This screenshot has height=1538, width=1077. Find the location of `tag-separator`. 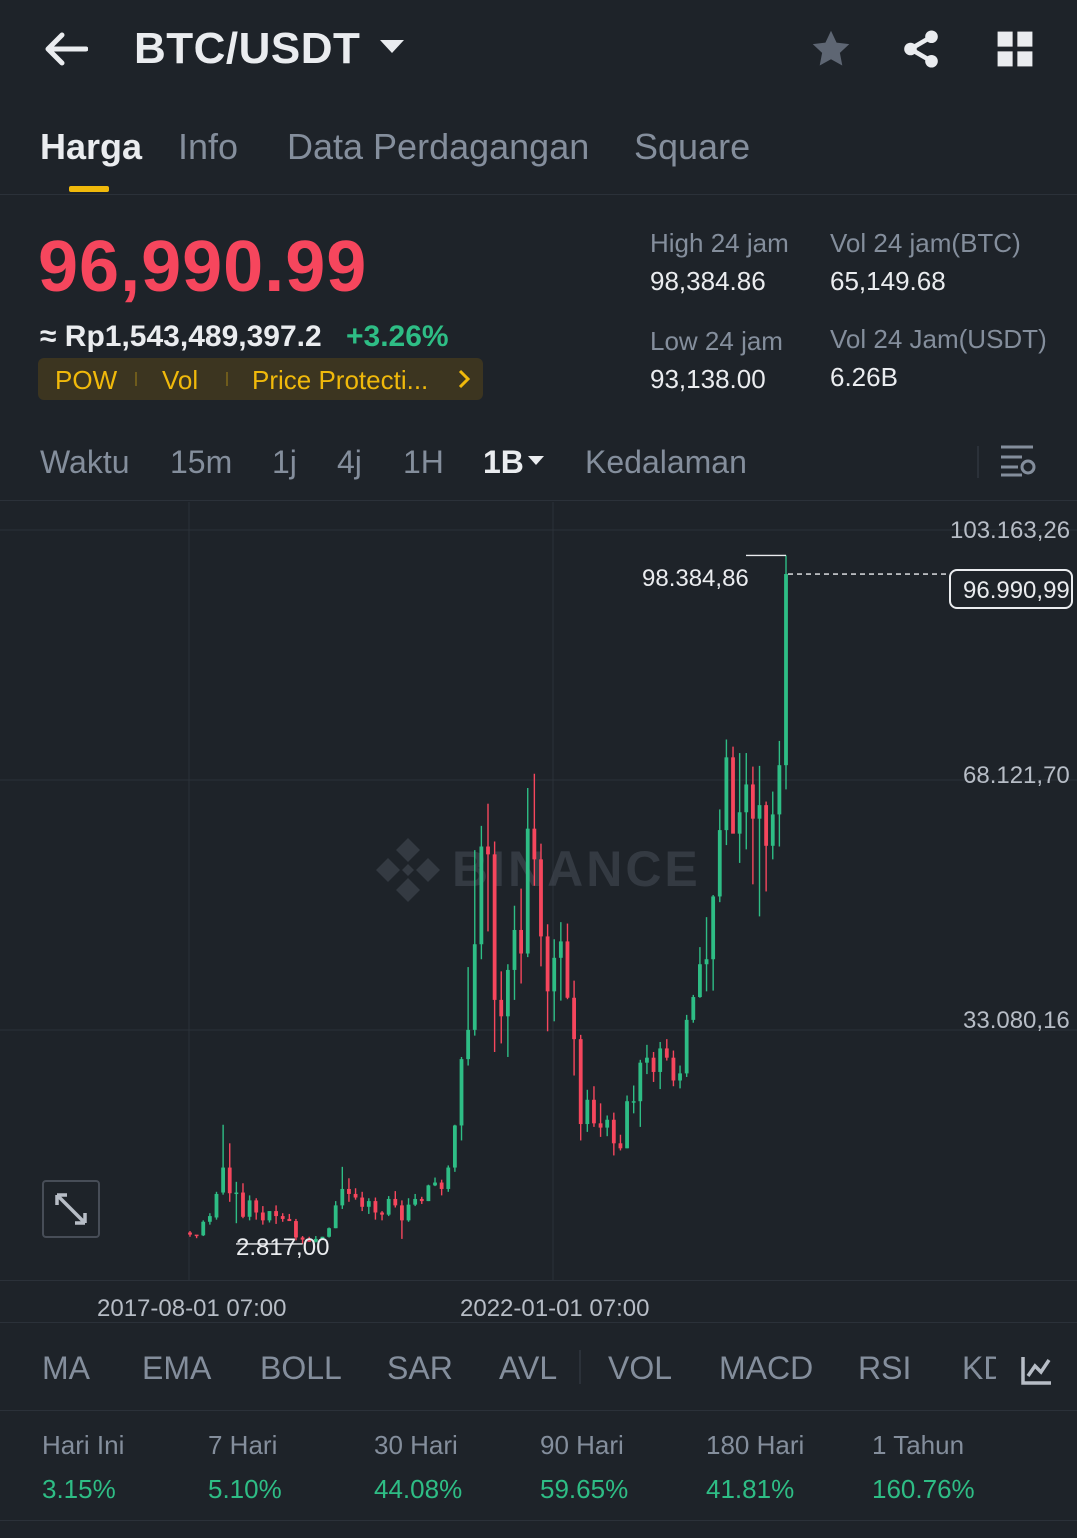

tag-separator is located at coordinates (227, 379).